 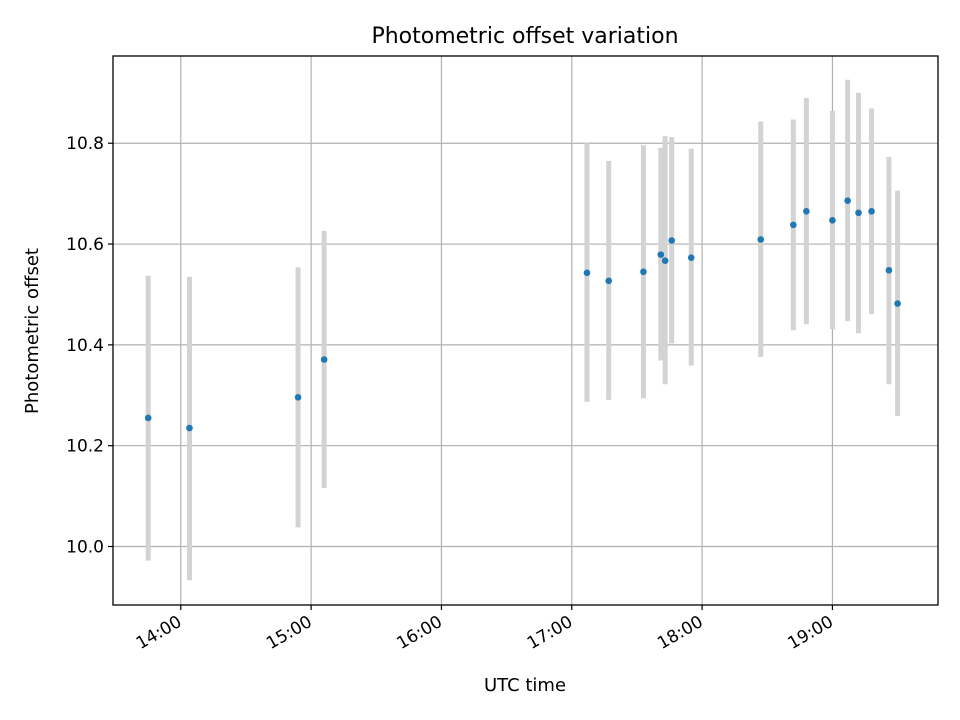 I want to click on x-tick-label: 15:00, so click(x=289, y=633).